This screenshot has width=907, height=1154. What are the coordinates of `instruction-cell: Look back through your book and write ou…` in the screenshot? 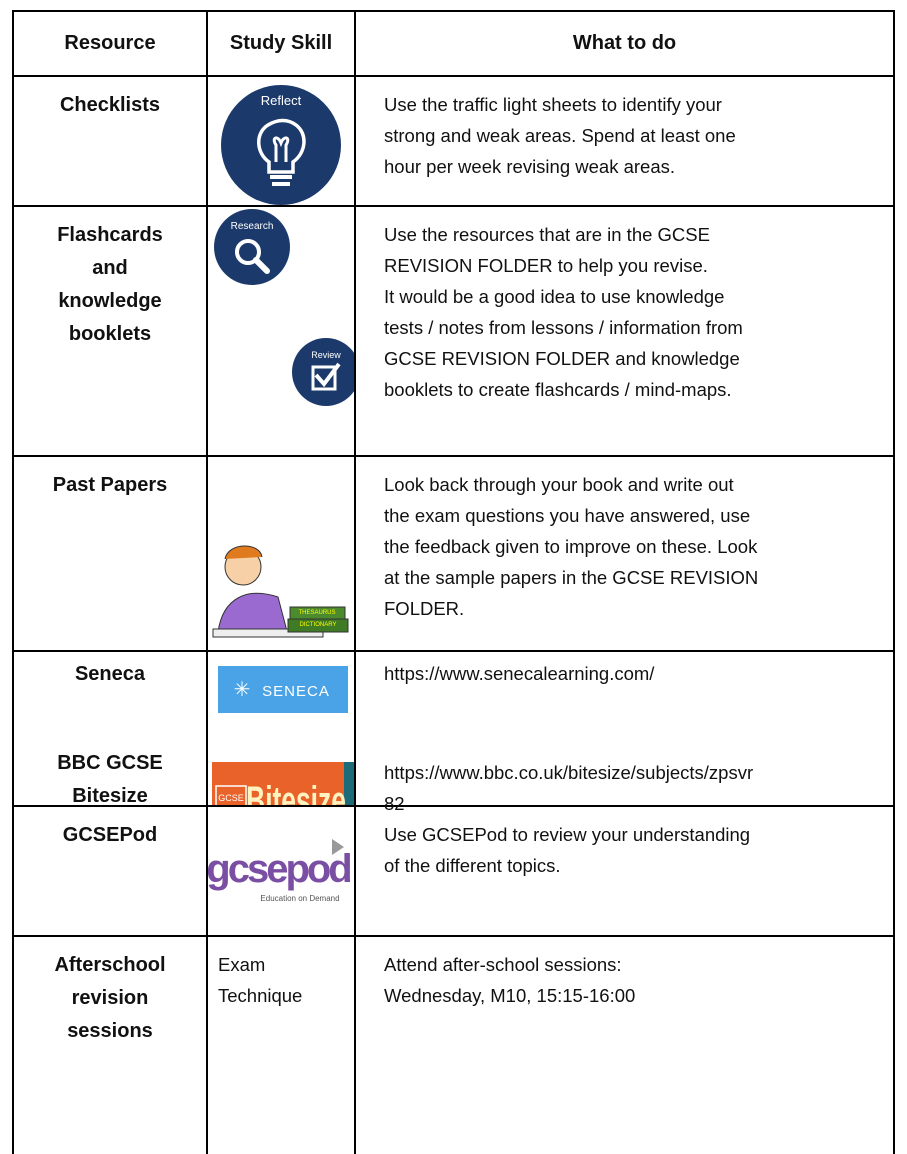 It's located at (624, 553).